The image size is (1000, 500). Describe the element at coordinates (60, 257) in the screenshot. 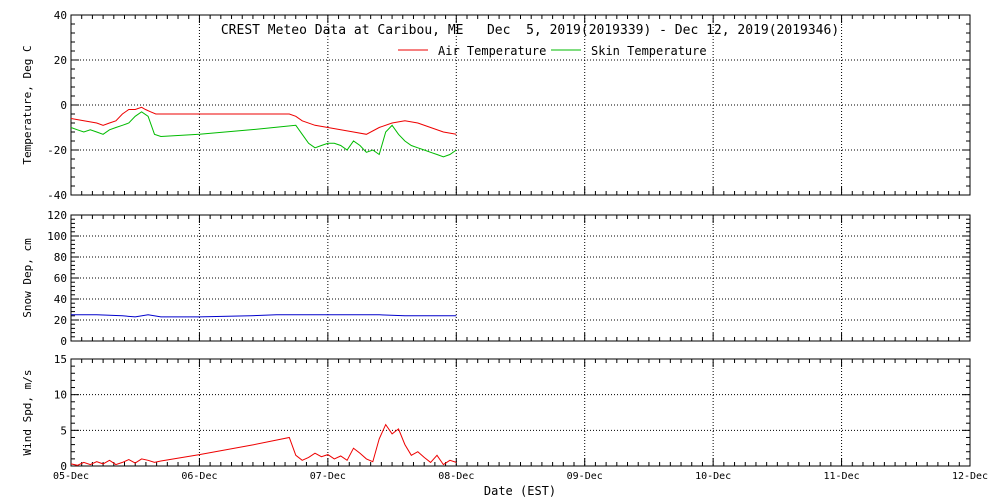

I see `y-tick-label: 80` at that location.